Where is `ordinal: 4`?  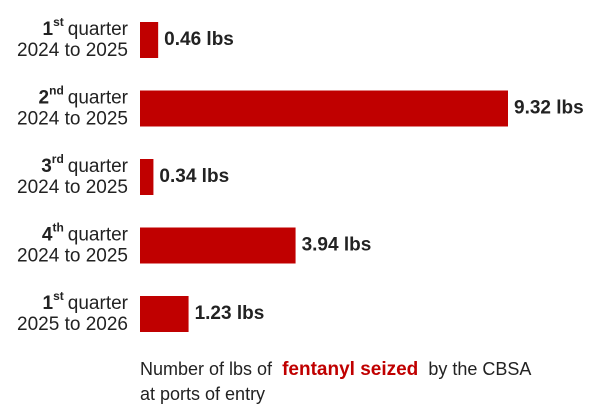
ordinal: 4 is located at coordinates (47, 235).